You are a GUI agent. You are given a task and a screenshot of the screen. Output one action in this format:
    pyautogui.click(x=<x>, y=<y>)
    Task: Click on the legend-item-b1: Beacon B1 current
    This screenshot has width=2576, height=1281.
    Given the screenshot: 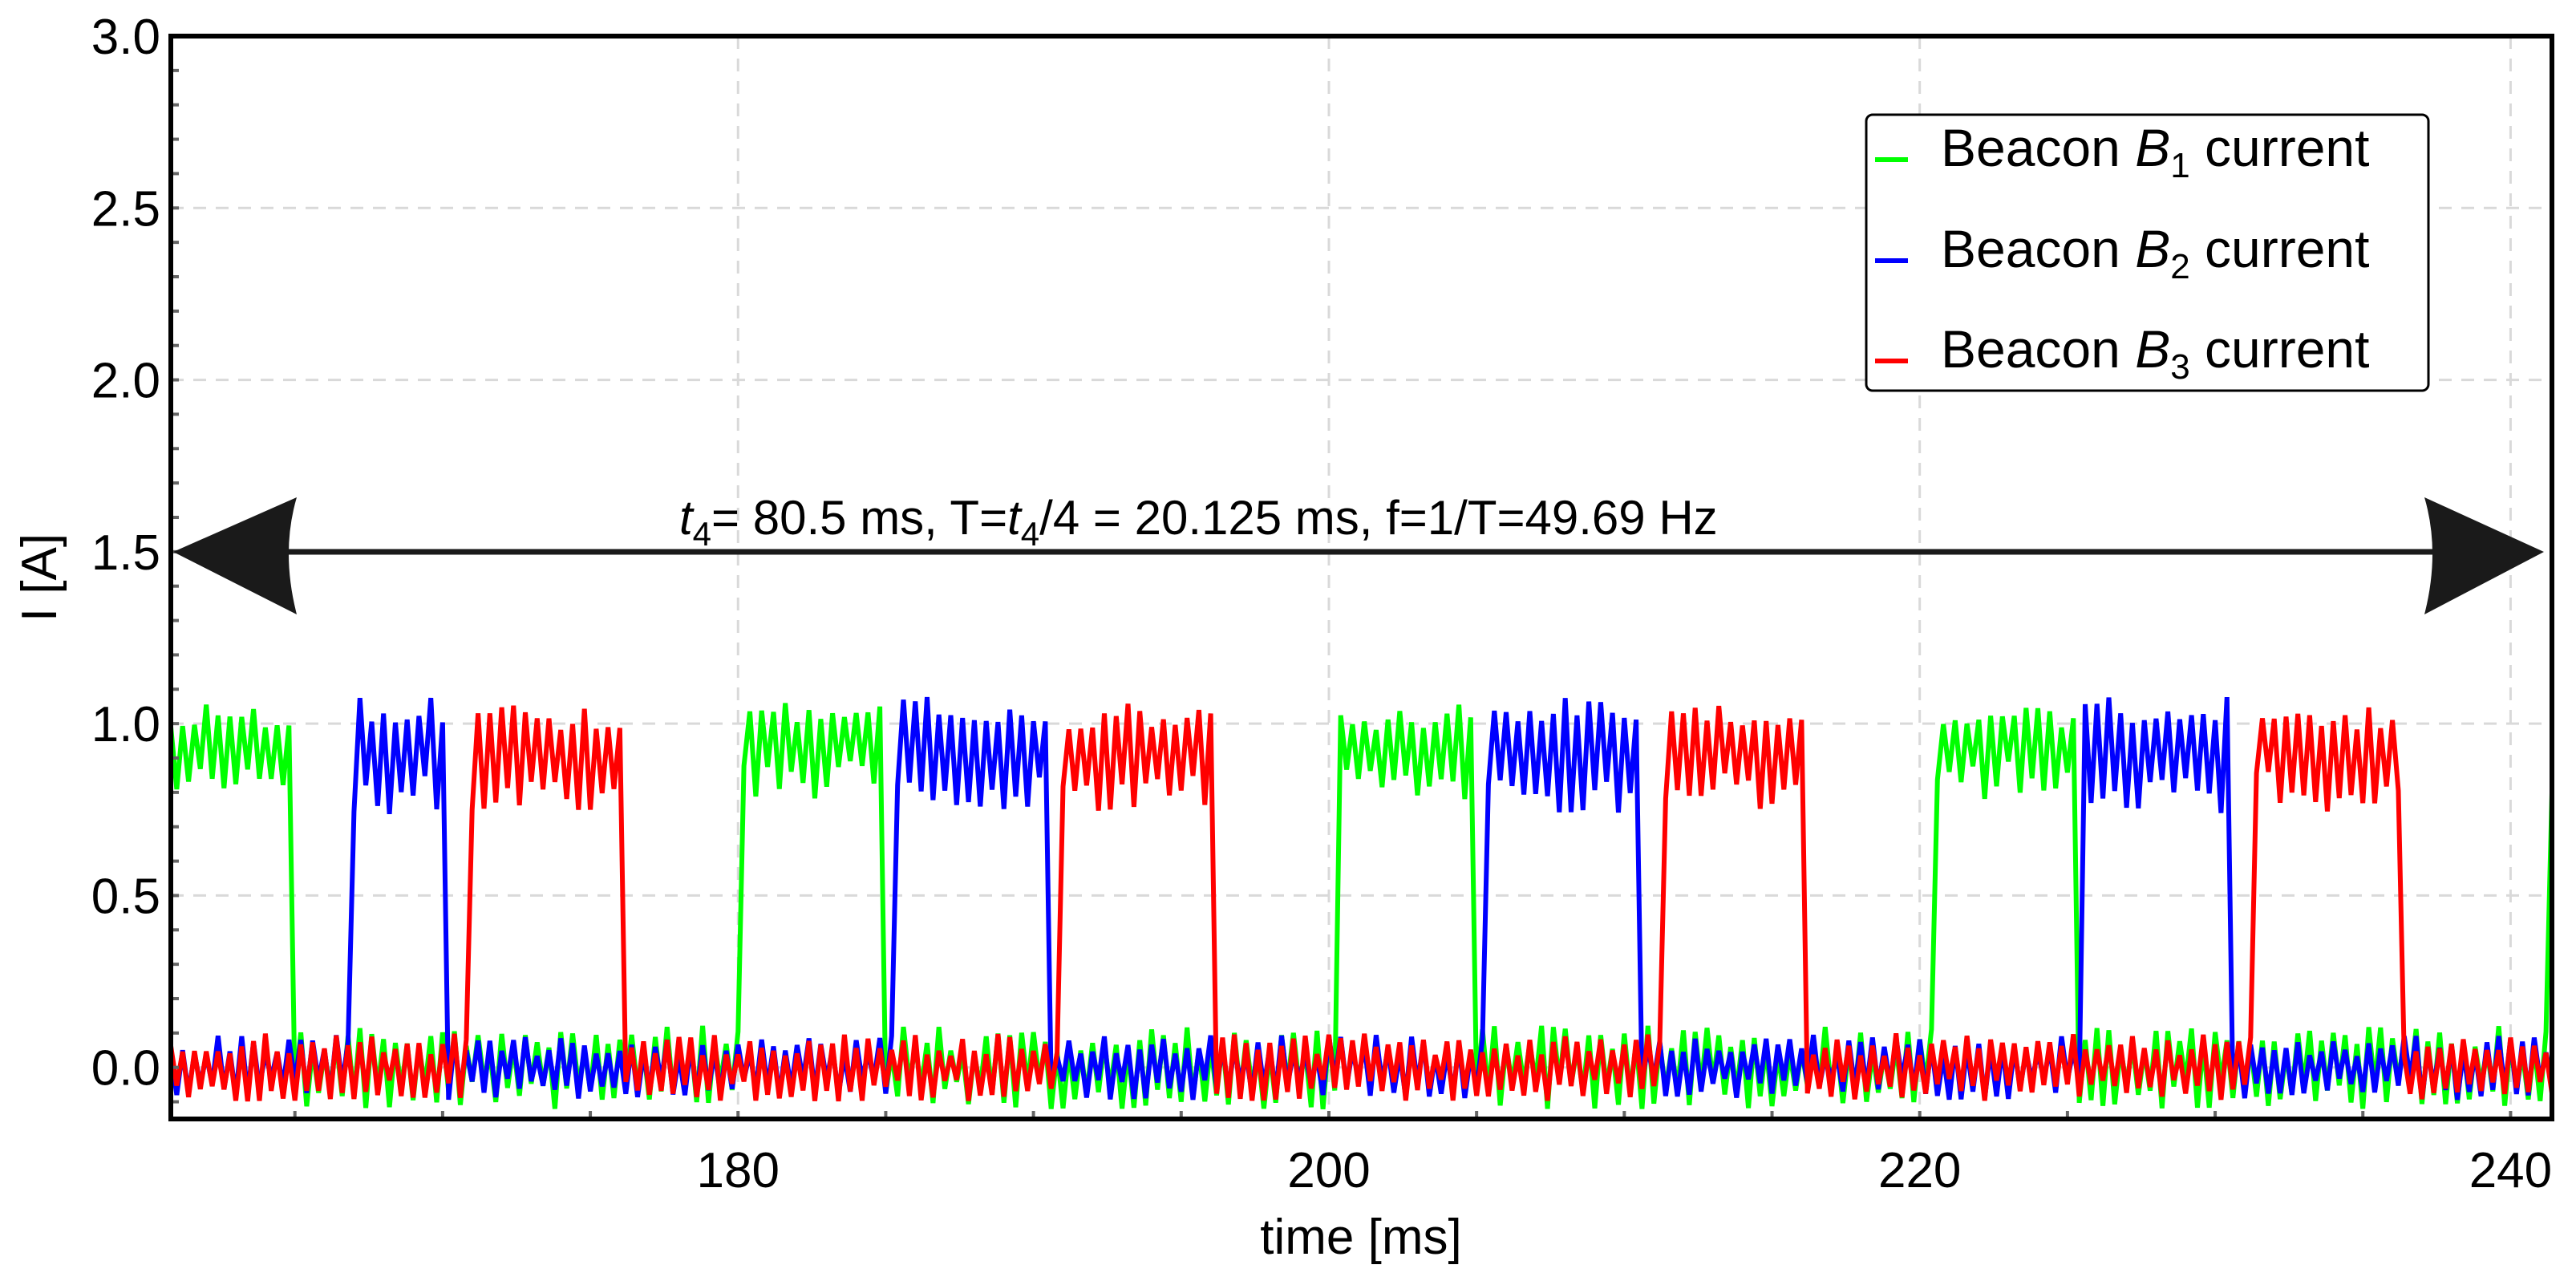 What is the action you would take?
    pyautogui.click(x=2122, y=151)
    